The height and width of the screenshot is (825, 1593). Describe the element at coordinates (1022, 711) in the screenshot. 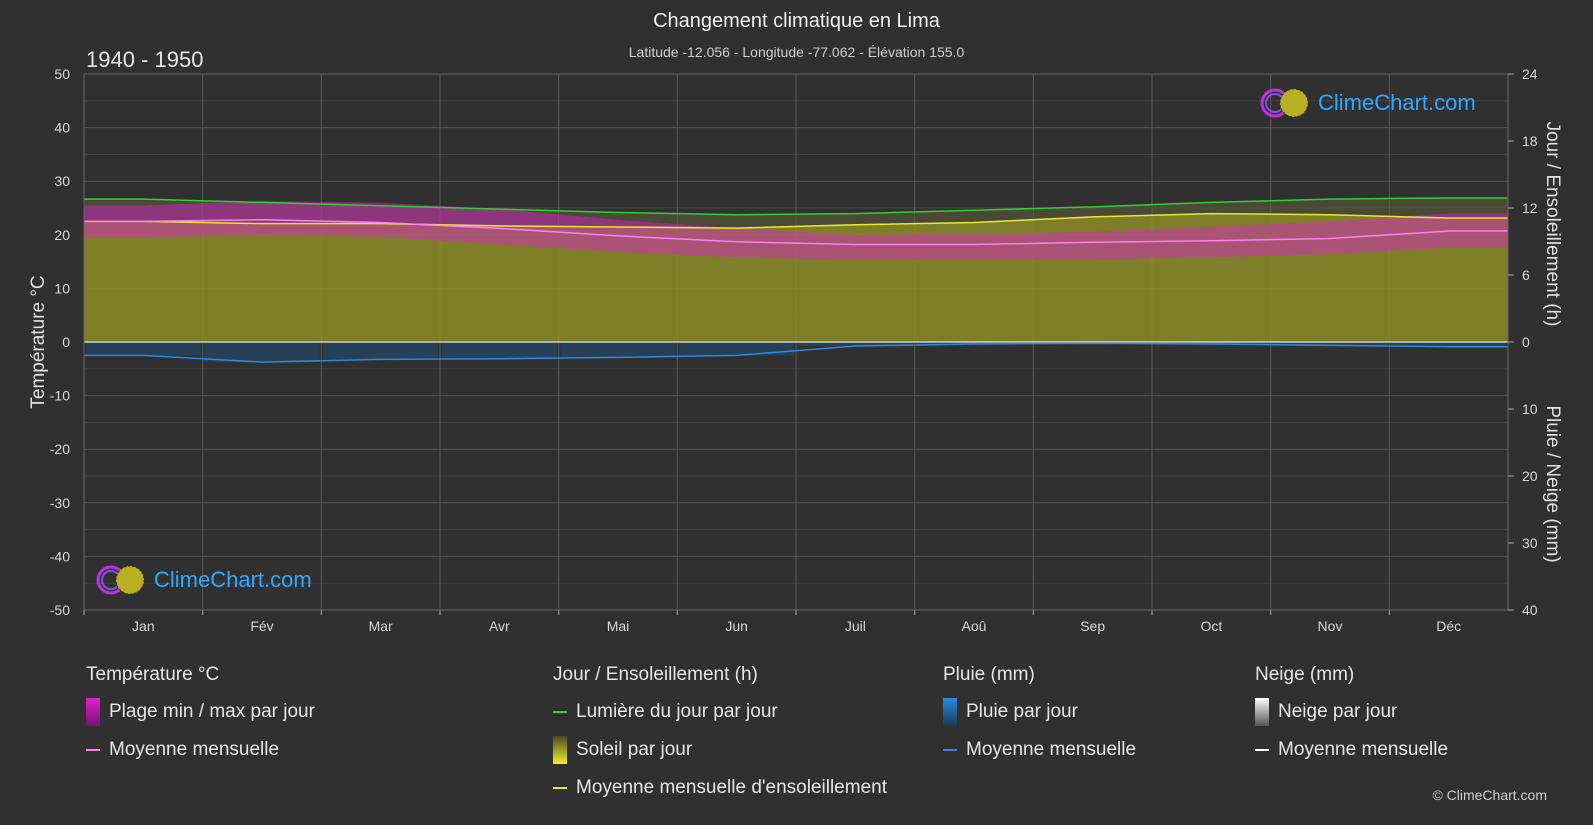

I see `legend-label: Pluie par jour` at that location.